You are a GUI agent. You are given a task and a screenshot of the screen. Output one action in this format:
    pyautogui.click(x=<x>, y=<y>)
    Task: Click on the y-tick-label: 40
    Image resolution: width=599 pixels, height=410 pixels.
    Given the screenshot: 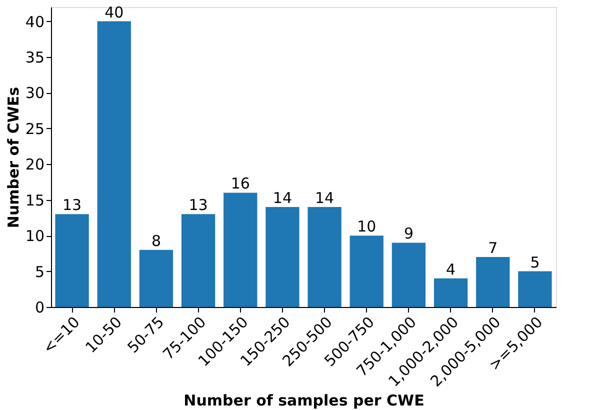 What is the action you would take?
    pyautogui.click(x=34, y=21)
    